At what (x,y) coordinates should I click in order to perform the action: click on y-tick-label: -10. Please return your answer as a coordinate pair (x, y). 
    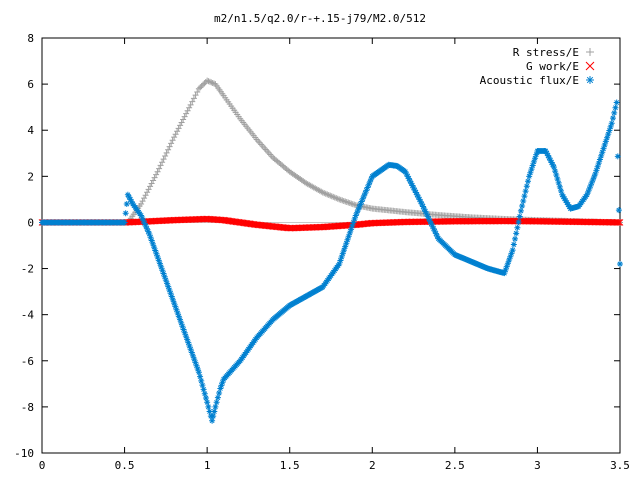
    Looking at the image, I should click on (24, 453).